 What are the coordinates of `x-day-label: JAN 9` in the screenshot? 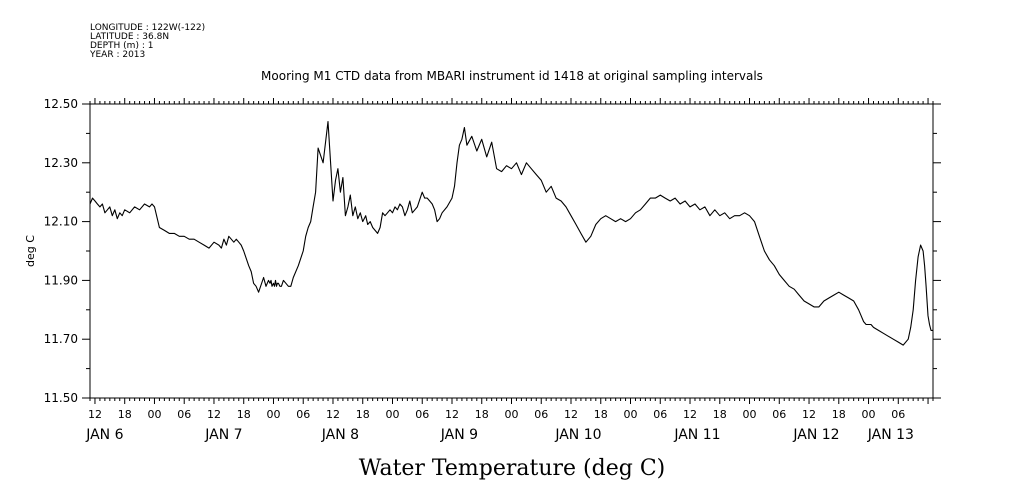 It's located at (459, 435).